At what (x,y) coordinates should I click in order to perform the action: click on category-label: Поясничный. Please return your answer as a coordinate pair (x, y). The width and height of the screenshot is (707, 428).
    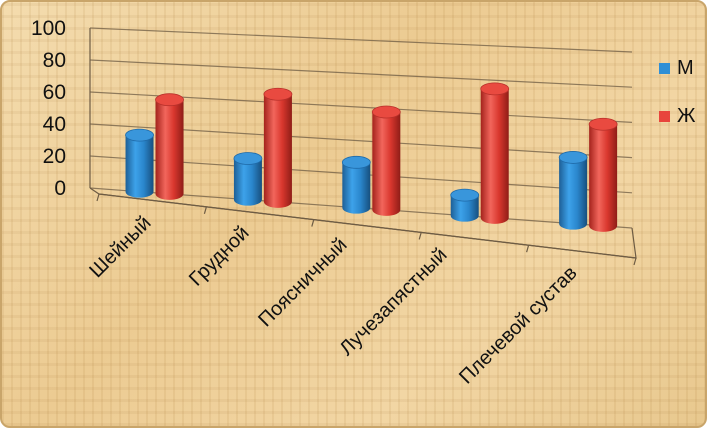
    Looking at the image, I should click on (302, 282).